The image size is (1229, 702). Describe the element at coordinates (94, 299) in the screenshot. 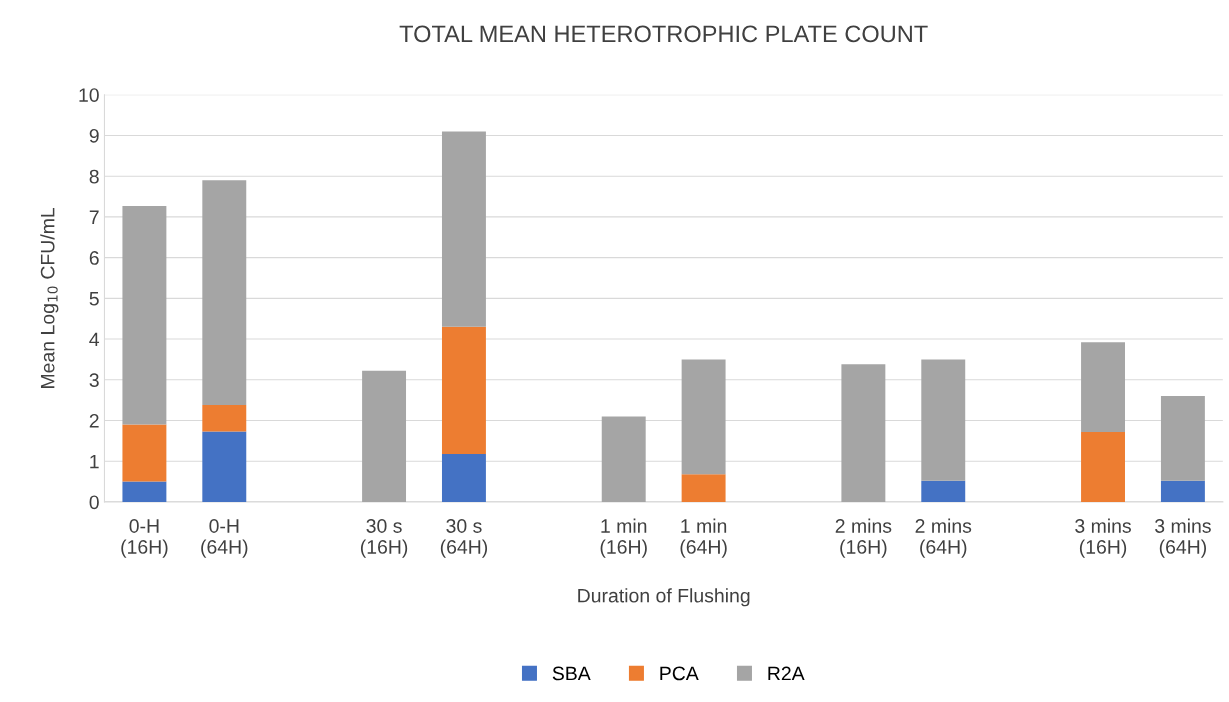

I see `y-tick-label: 5` at that location.